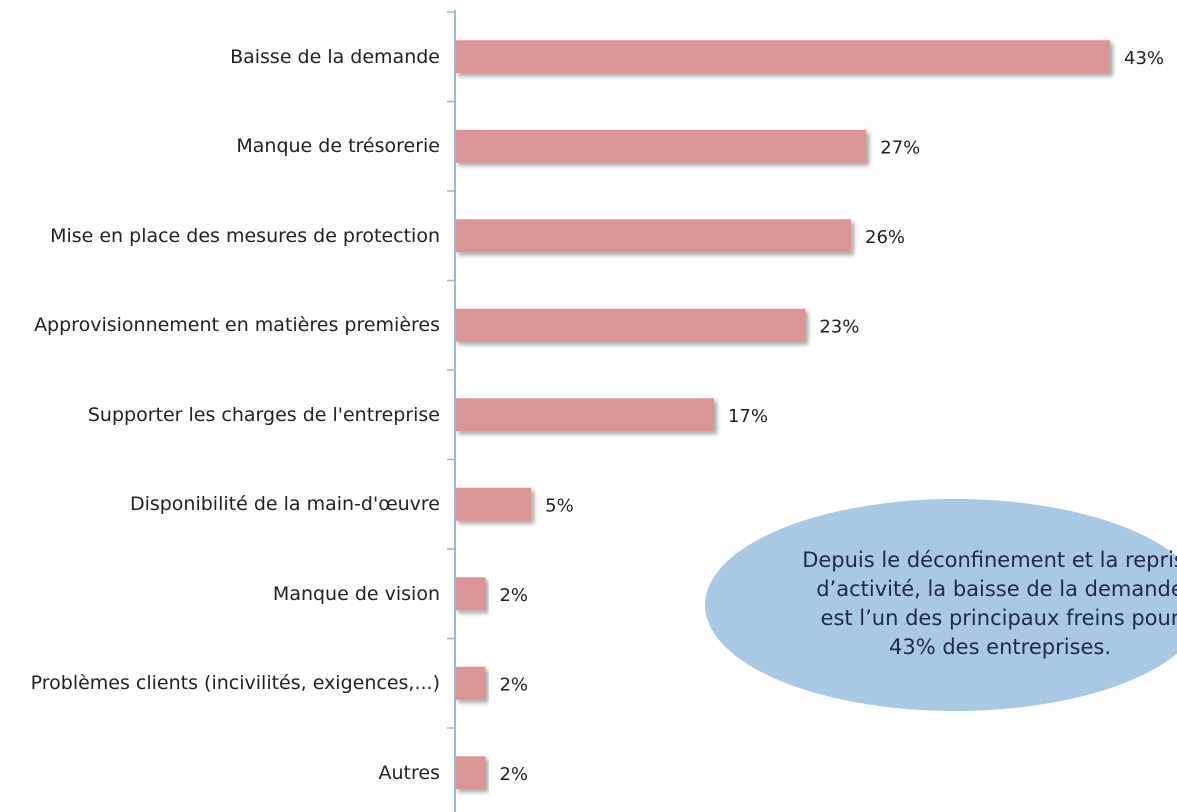 The image size is (1177, 812). I want to click on category-label: Baisse de la demande, so click(335, 56).